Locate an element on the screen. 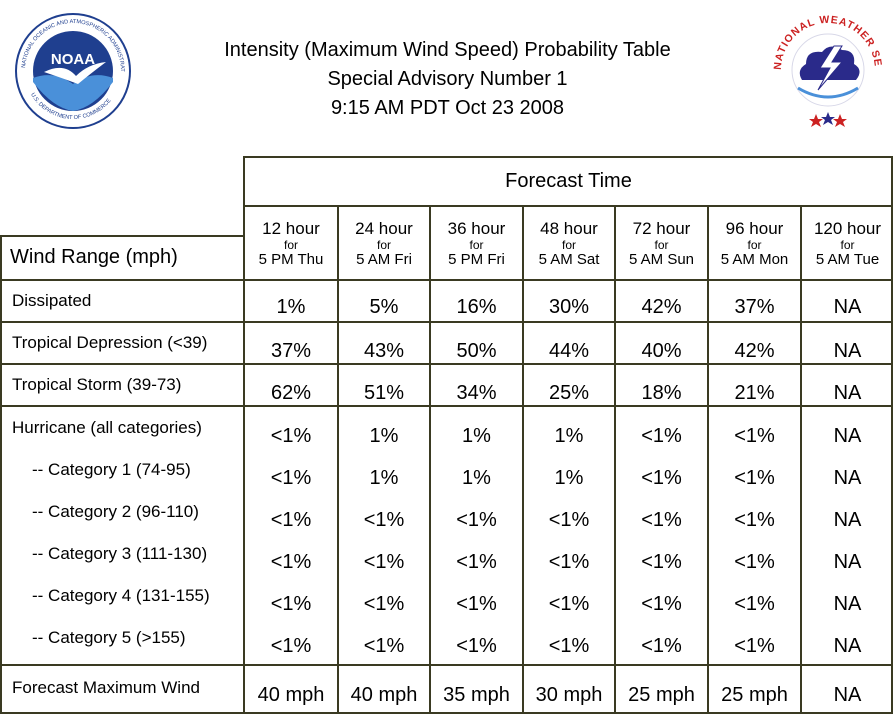 Image resolution: width=895 pixels, height=716 pixels. column-when: 5 AM Sat is located at coordinates (569, 259).